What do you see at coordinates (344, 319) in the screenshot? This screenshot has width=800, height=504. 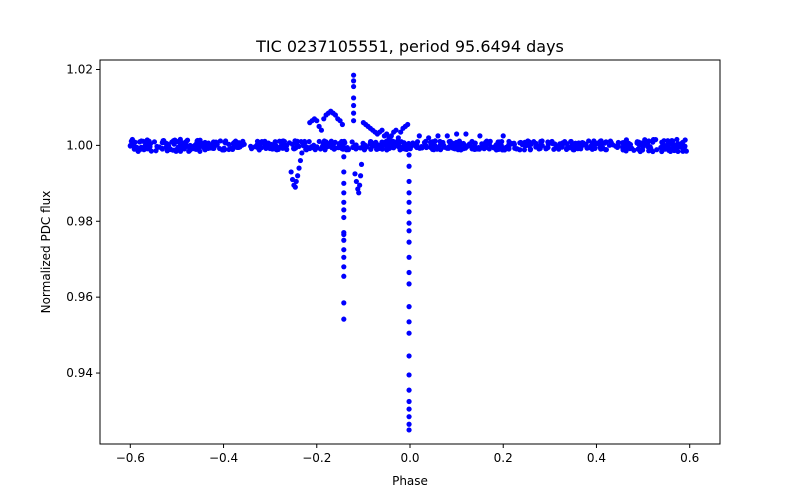 I see `outliers-point` at bounding box center [344, 319].